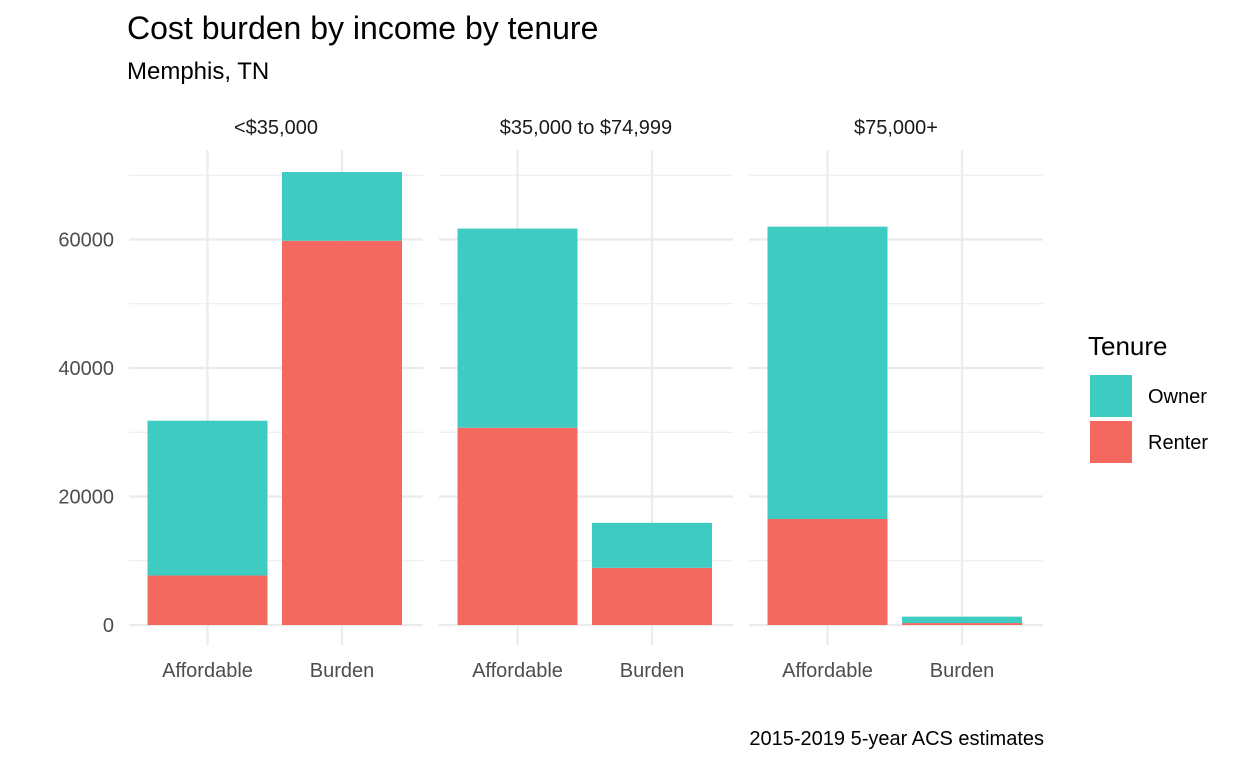 Image resolution: width=1248 pixels, height=768 pixels. I want to click on y-tick-label: 20000, so click(86, 498).